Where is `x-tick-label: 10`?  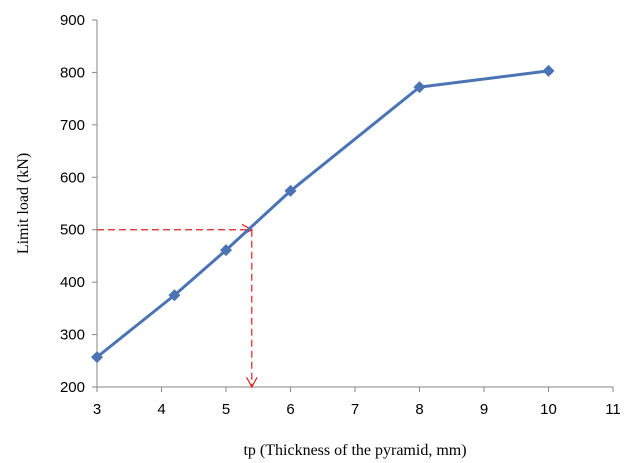
x-tick-label: 10 is located at coordinates (548, 409).